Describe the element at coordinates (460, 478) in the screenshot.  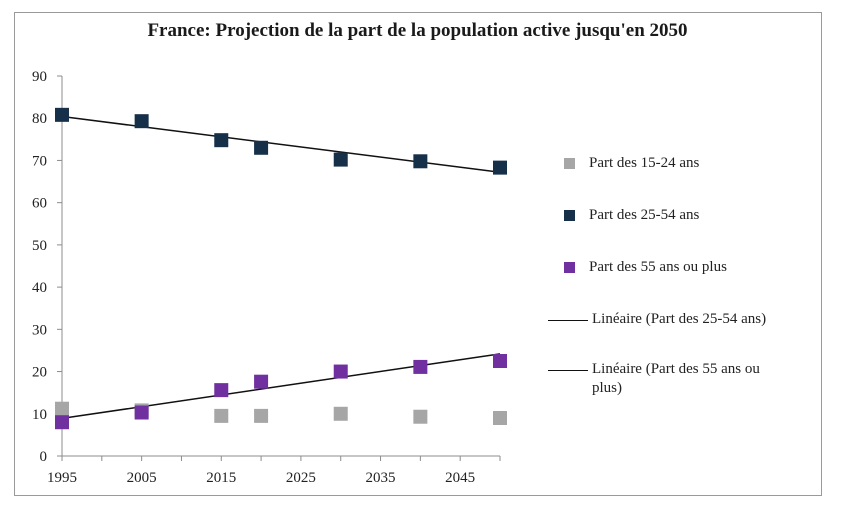
I see `x-tick-label: 2045` at that location.